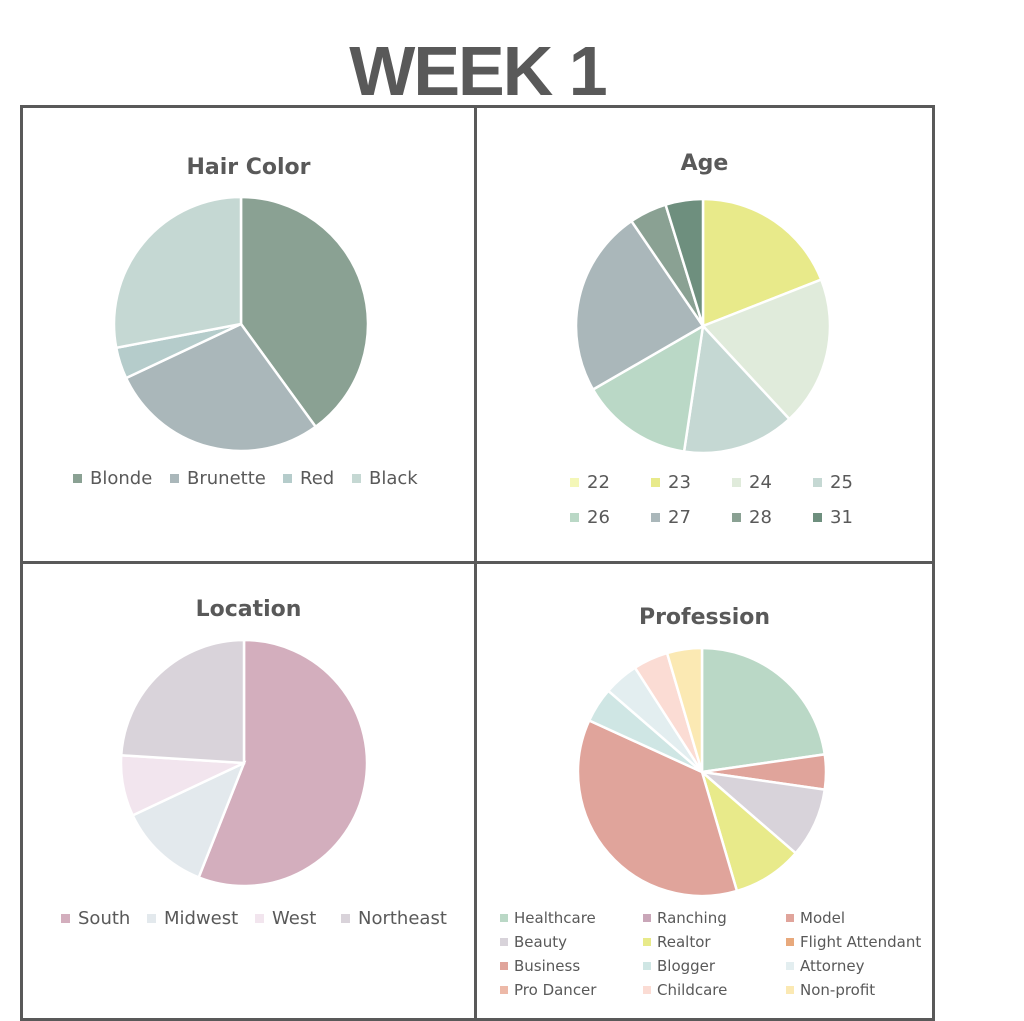 The image size is (1024, 1021). Describe the element at coordinates (684, 709) in the screenshot. I see `profession-slice-non-profit` at that location.